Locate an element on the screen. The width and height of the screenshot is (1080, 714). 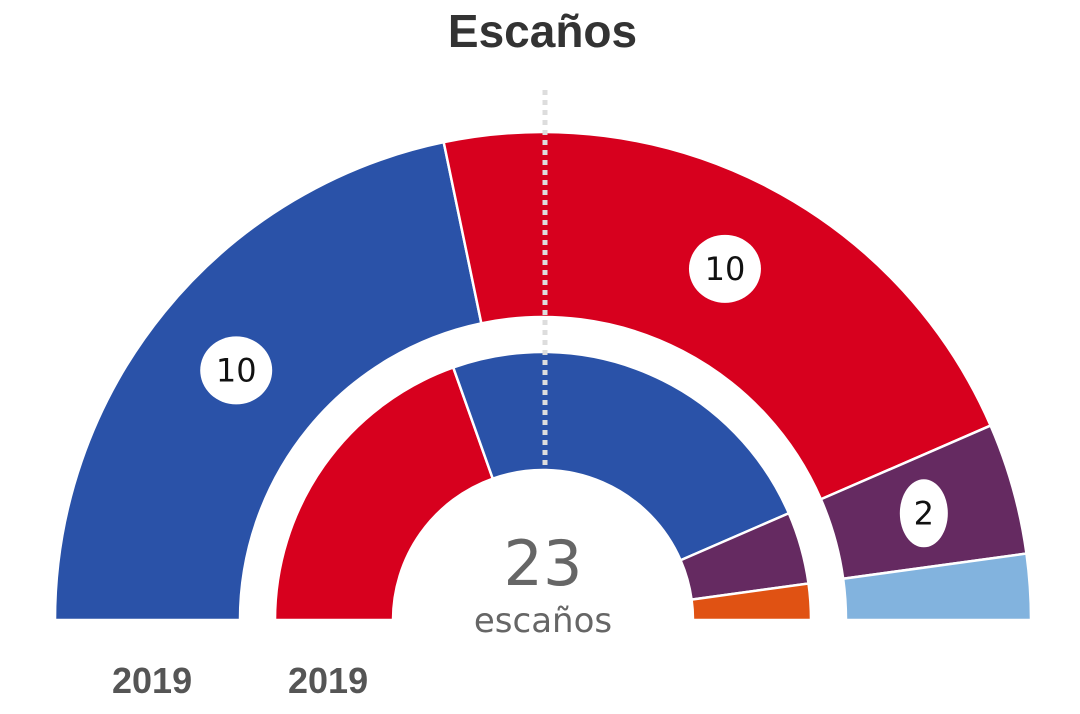
outer-segment-1-label: 10 is located at coordinates (236, 370).